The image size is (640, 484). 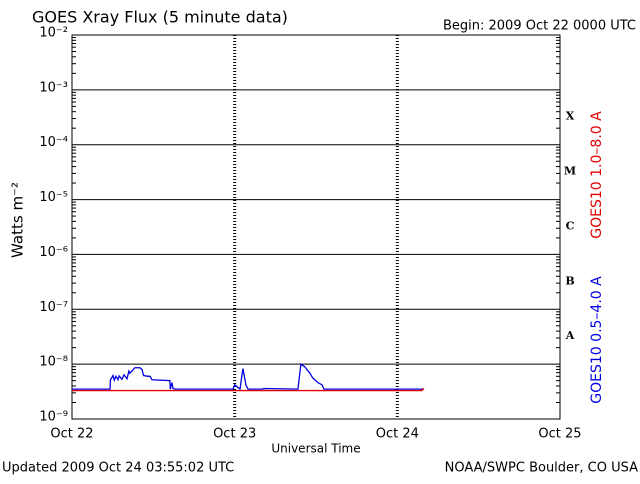 I want to click on flare-class-label: M, so click(x=570, y=171).